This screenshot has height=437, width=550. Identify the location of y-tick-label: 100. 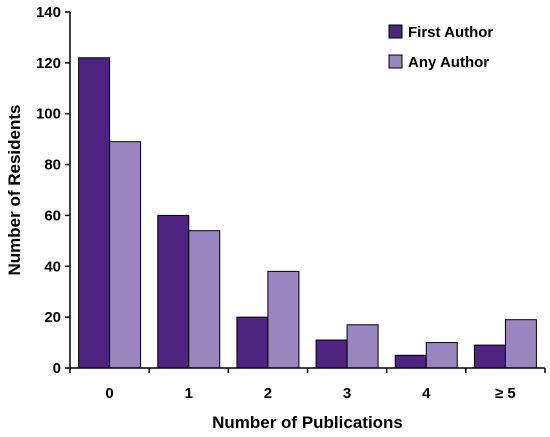
(48, 114).